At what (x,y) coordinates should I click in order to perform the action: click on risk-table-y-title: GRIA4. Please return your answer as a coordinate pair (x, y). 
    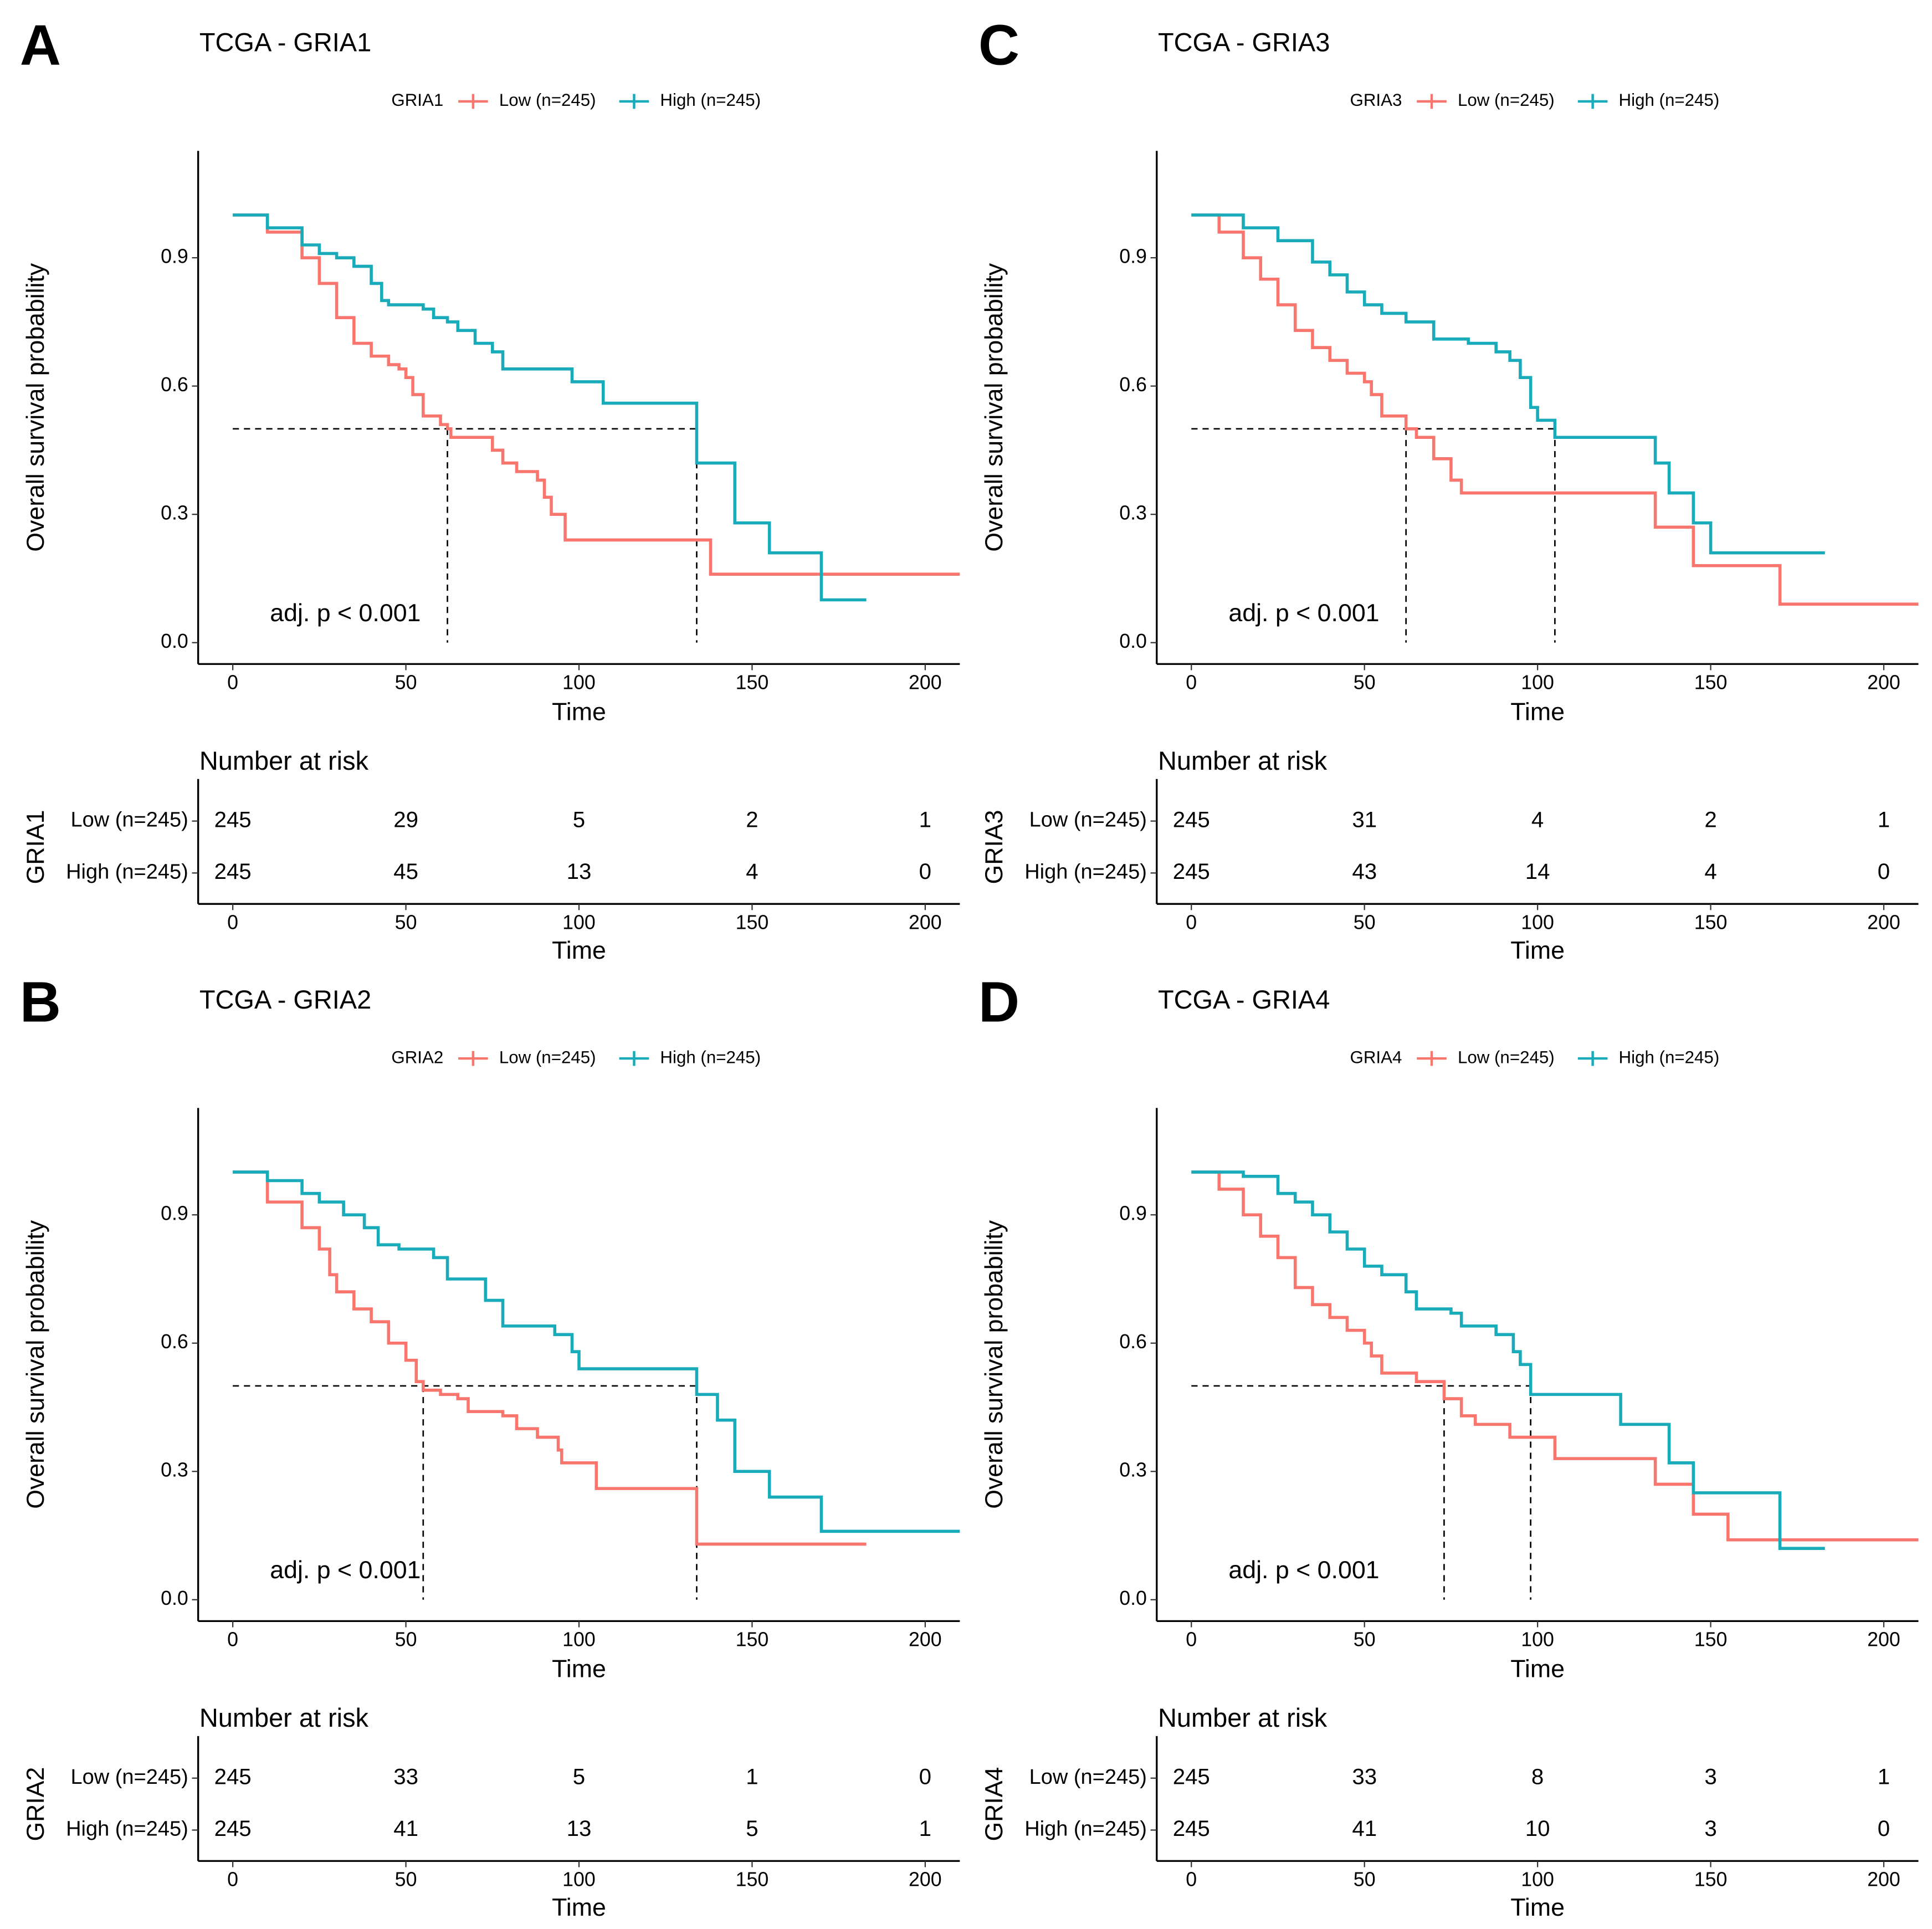
    Looking at the image, I should click on (994, 1804).